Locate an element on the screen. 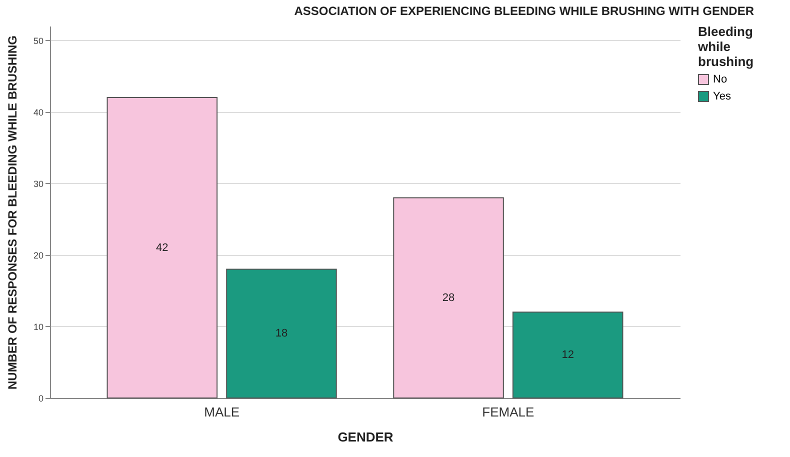 The width and height of the screenshot is (790, 457). y-tick-label: 30 is located at coordinates (38, 183).